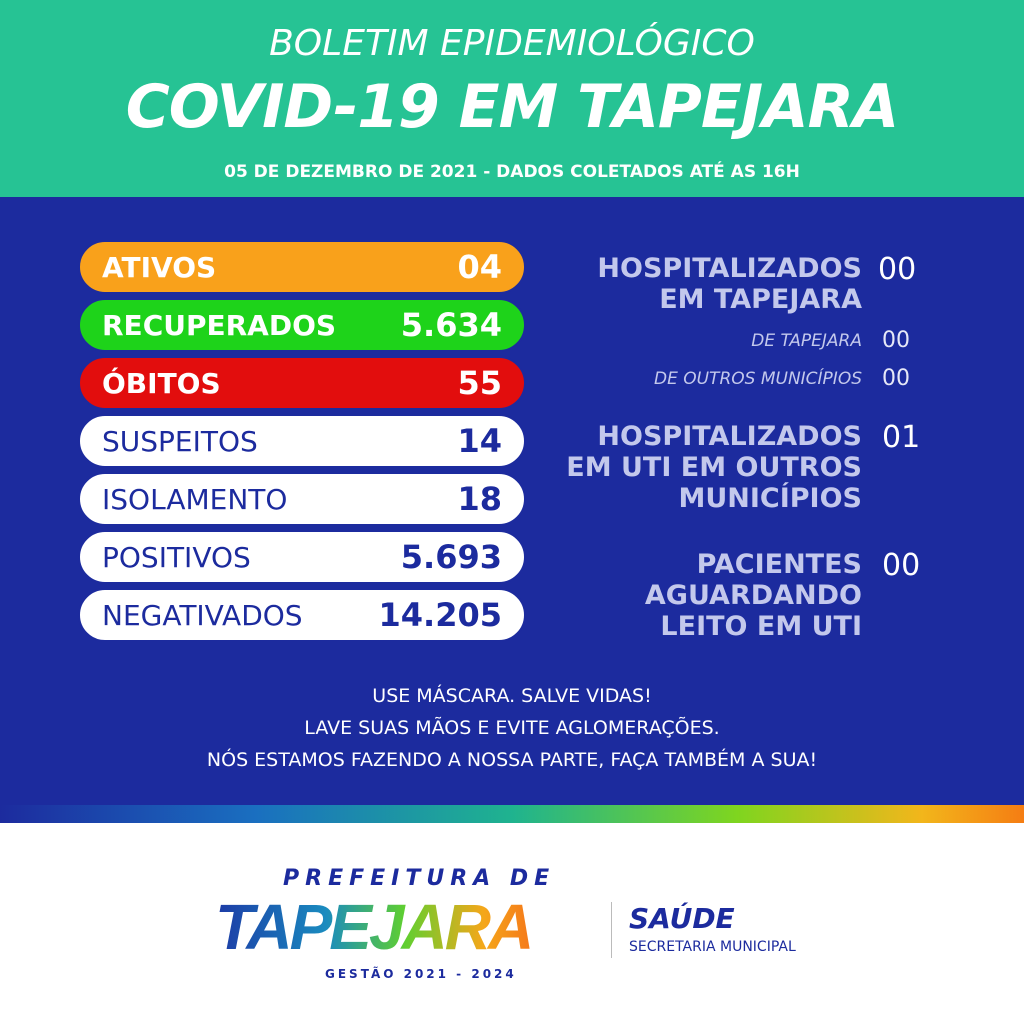 This screenshot has width=1024, height=1024. Describe the element at coordinates (712, 947) in the screenshot. I see `logo-secretaria: SECRETARIA MUNICIPAL` at that location.